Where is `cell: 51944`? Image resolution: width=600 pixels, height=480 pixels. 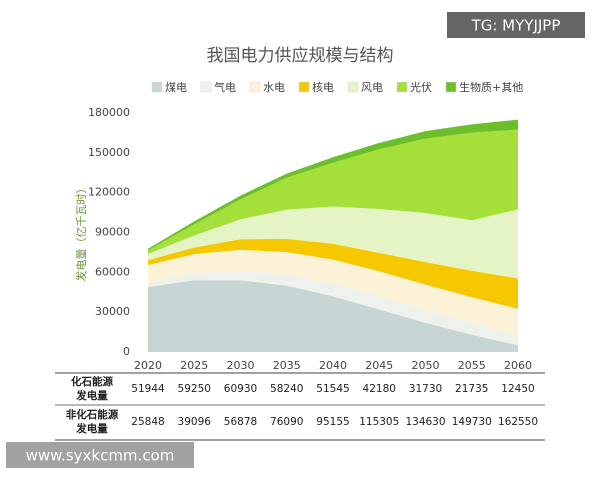
cell: 51944 is located at coordinates (148, 389).